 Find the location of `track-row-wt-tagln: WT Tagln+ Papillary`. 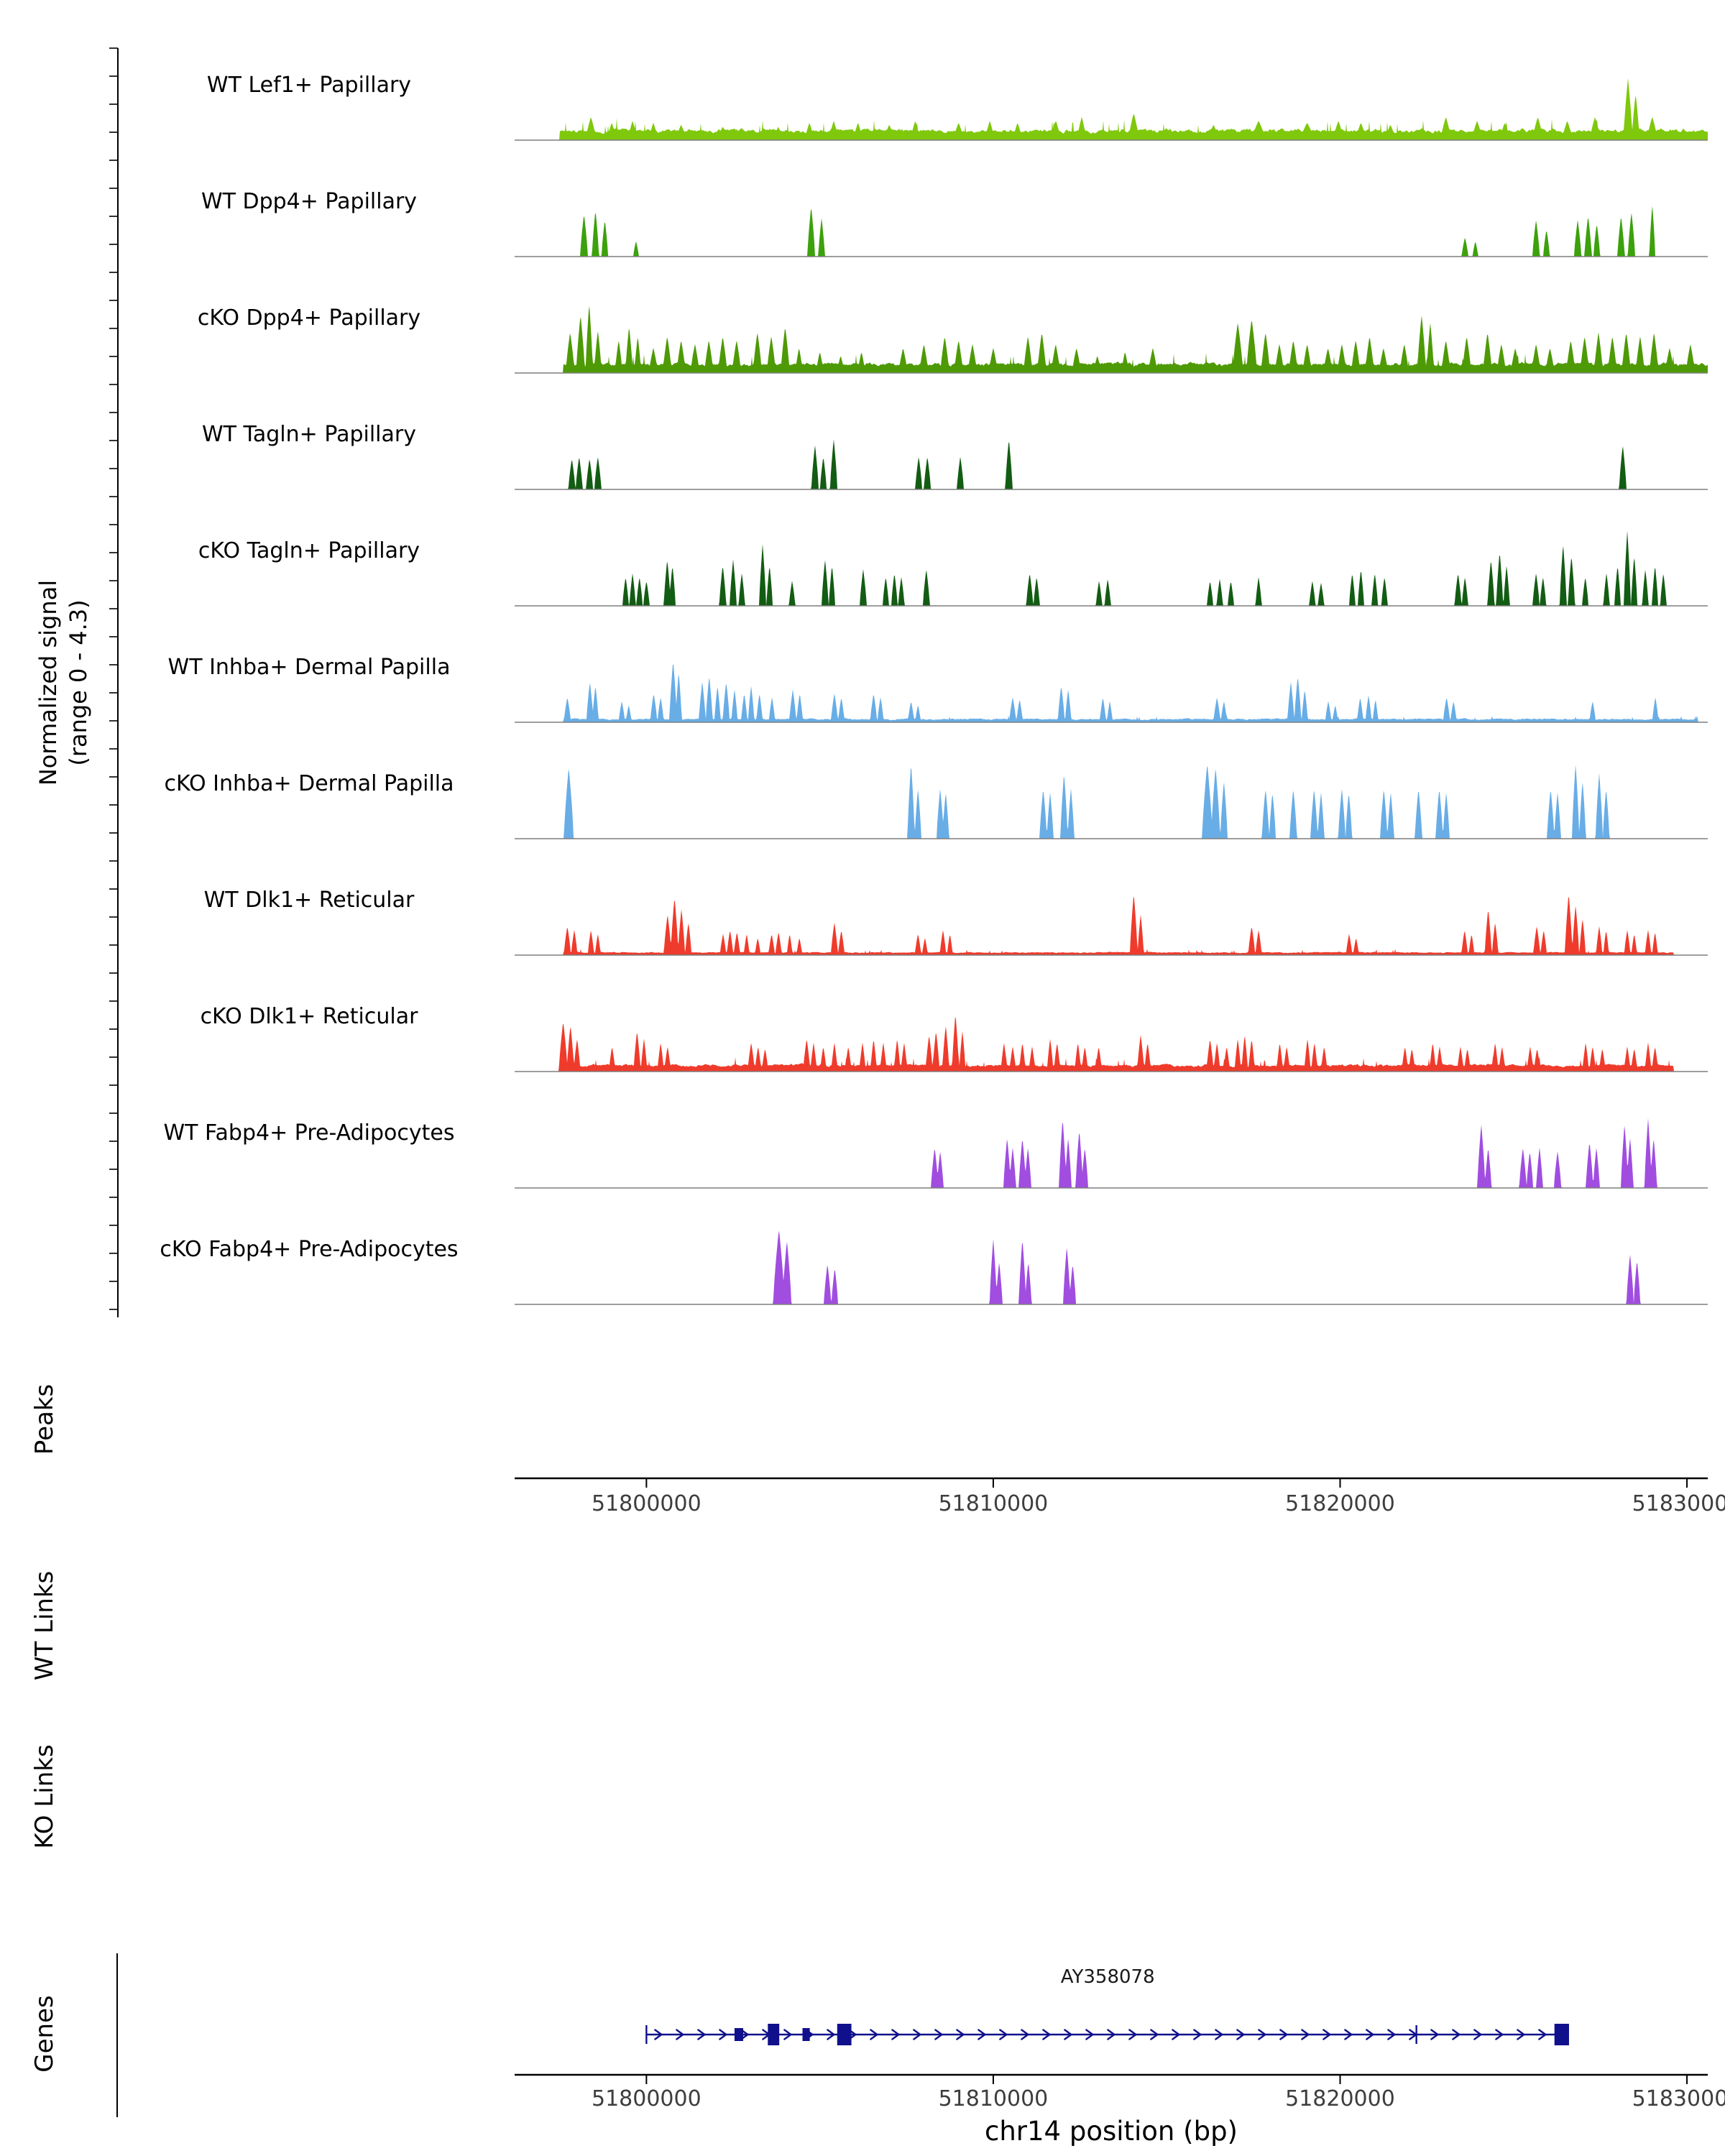

track-row-wt-tagln: WT Tagln+ Papillary is located at coordinates (862, 454).